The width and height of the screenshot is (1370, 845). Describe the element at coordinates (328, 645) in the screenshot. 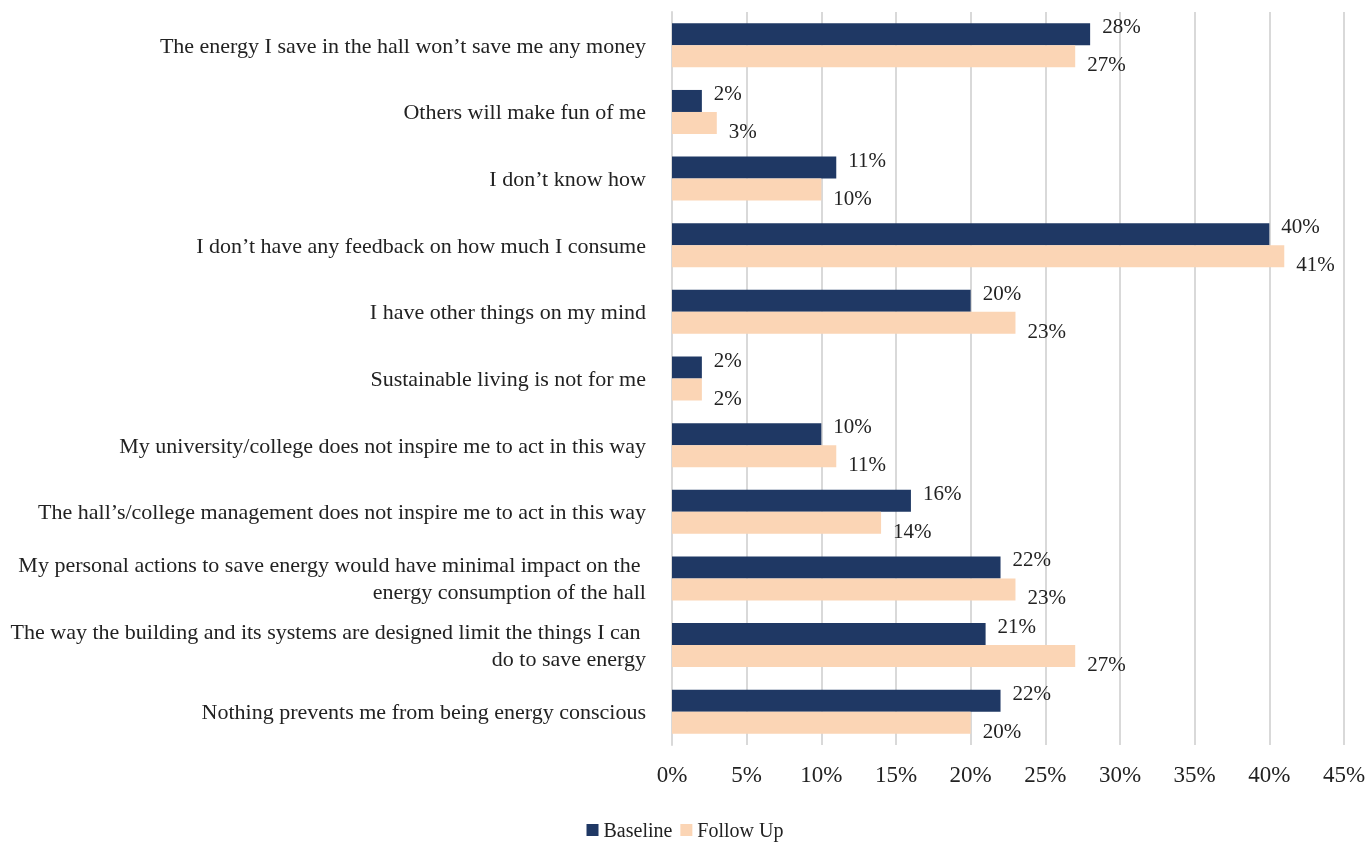

I see `y-tick-label: The way the building and its systems are designed limit the things I can do to save energy` at that location.